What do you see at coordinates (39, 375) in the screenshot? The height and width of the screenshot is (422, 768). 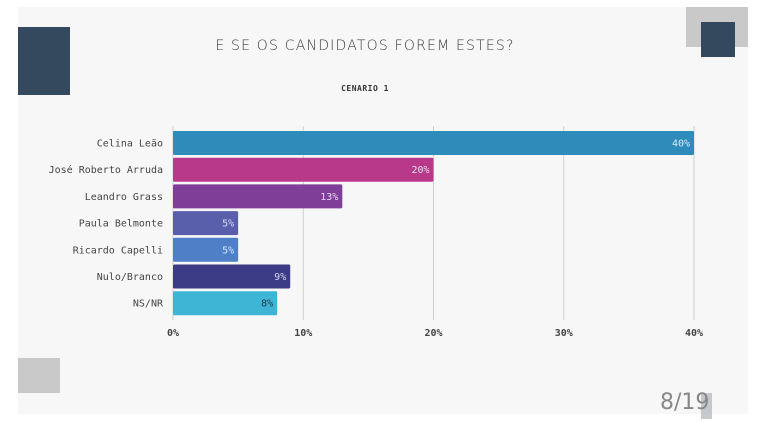 I see `decorative-square-bottom` at bounding box center [39, 375].